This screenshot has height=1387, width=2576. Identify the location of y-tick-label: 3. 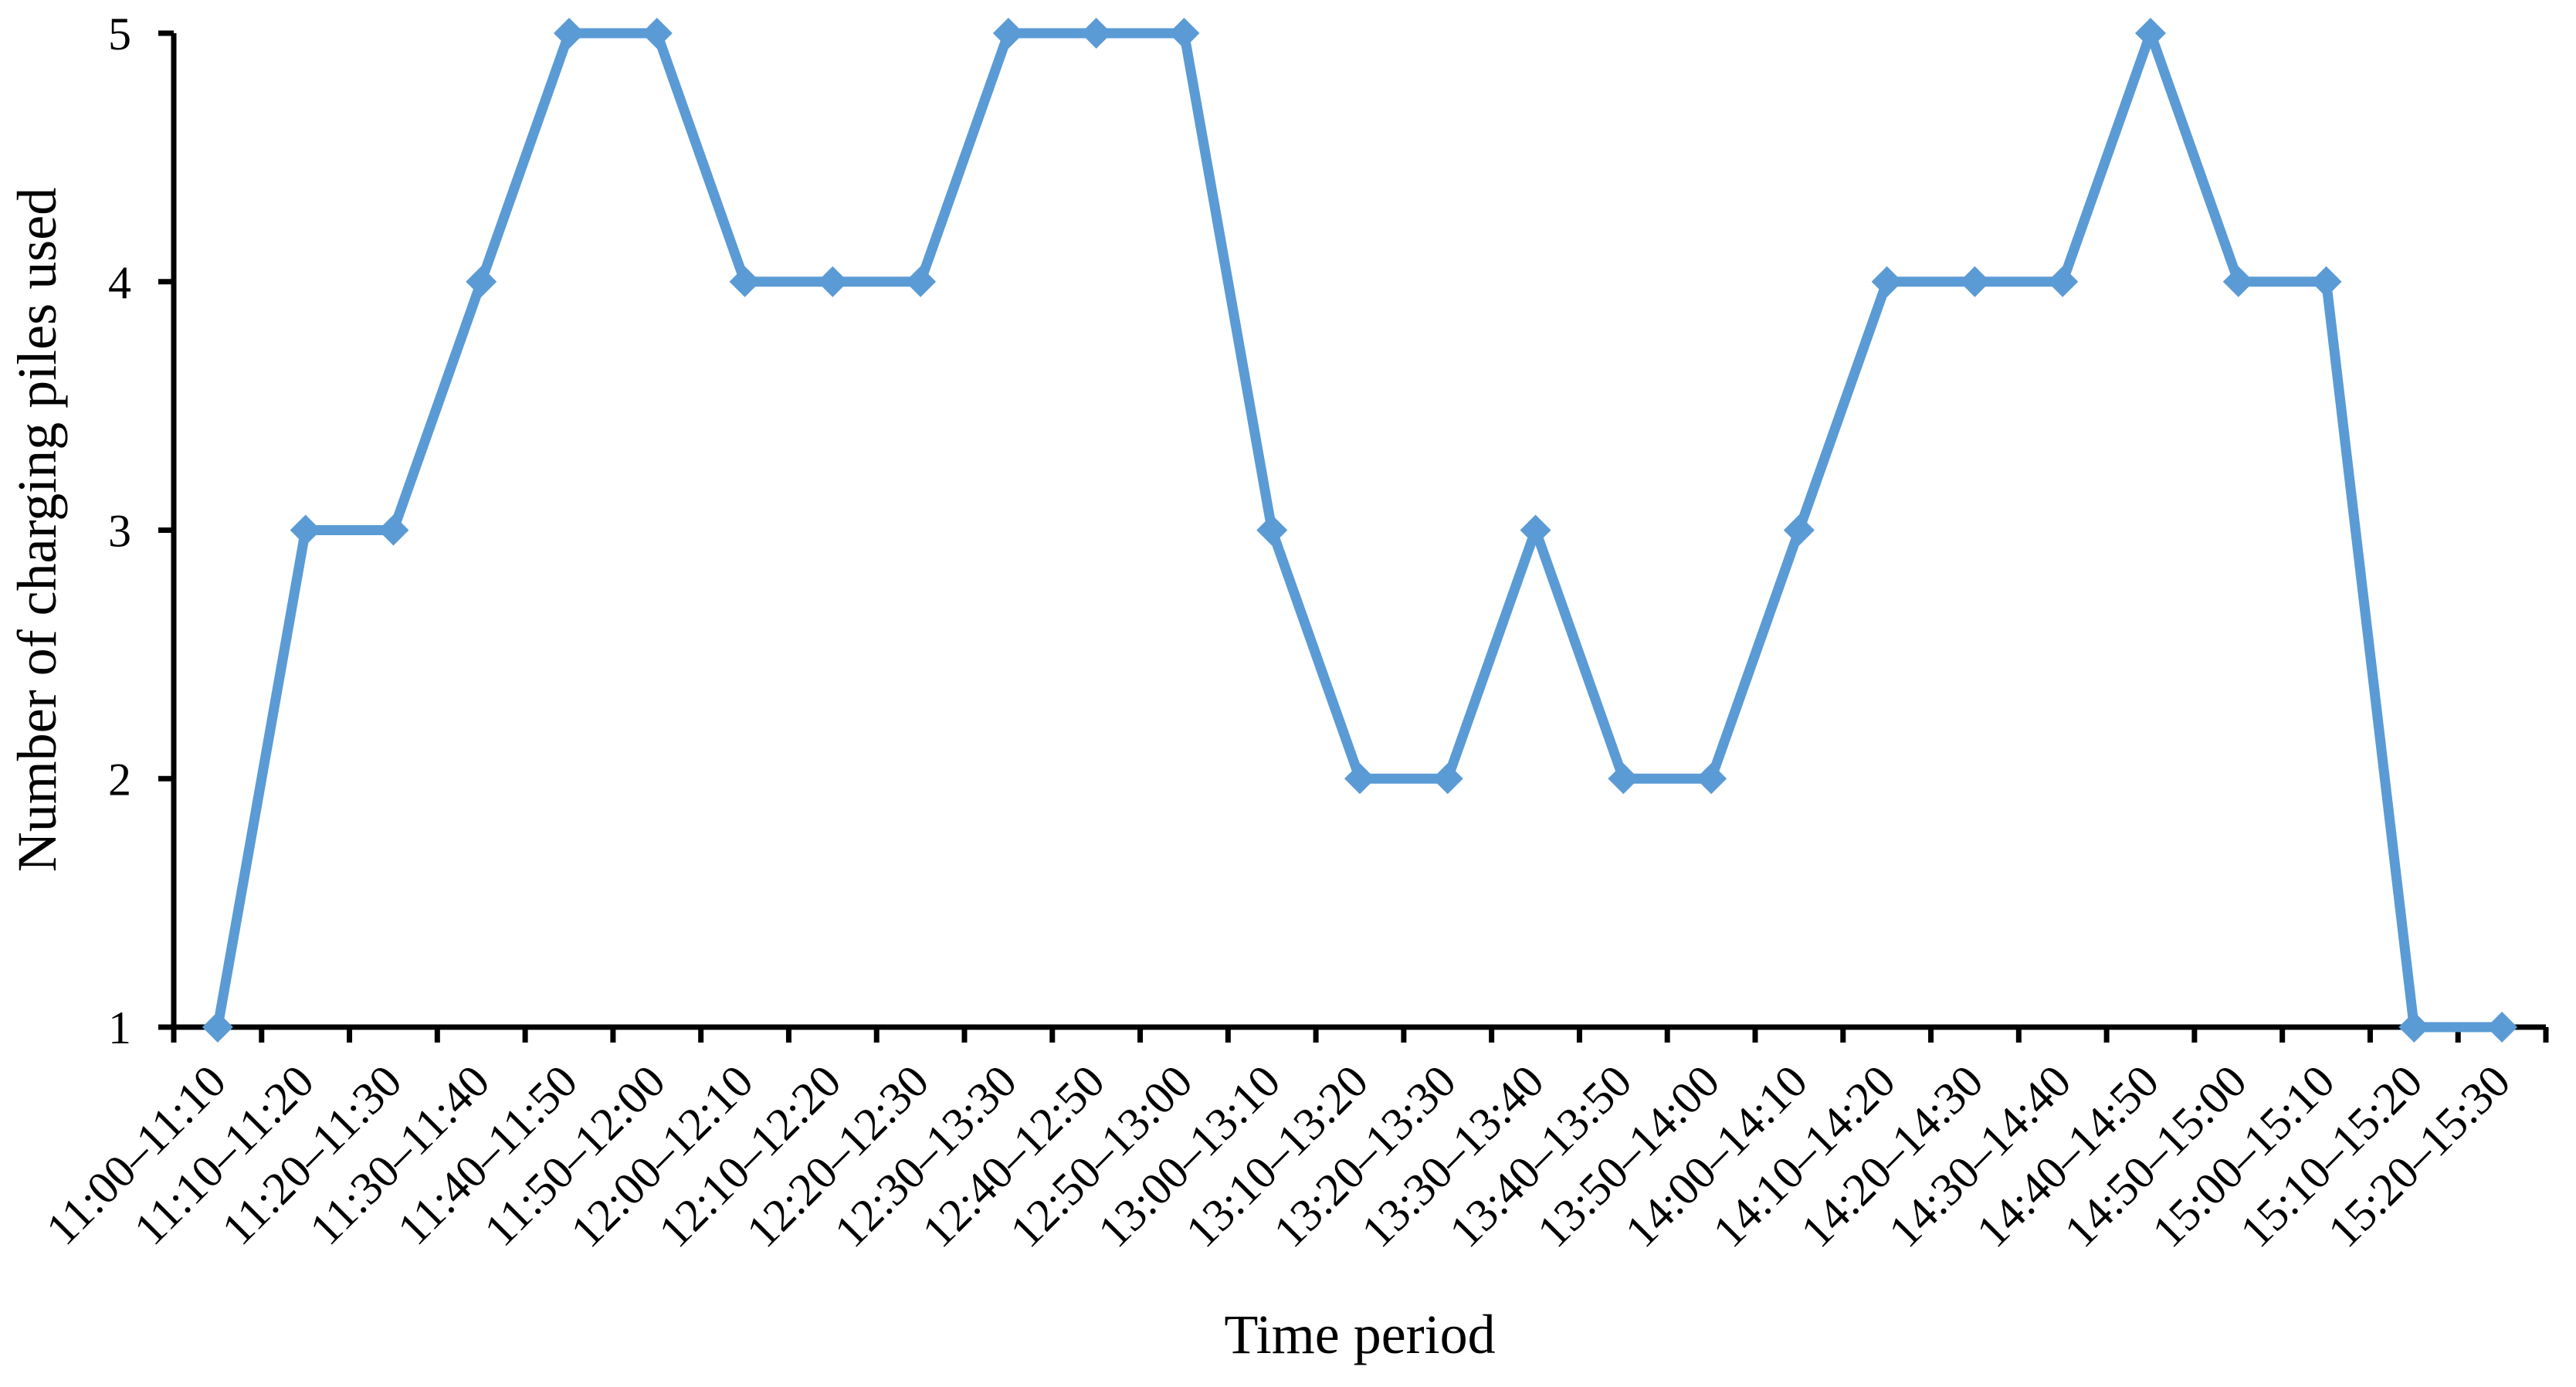
(119, 531).